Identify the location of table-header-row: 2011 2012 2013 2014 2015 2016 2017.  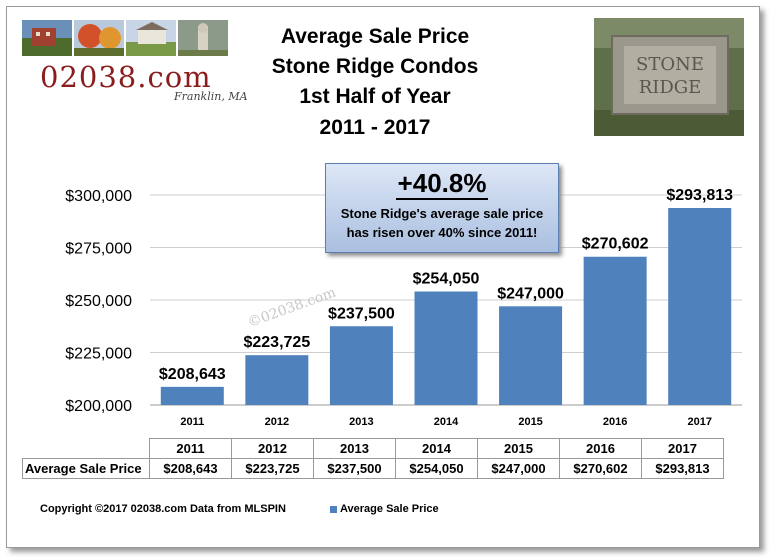
(373, 448).